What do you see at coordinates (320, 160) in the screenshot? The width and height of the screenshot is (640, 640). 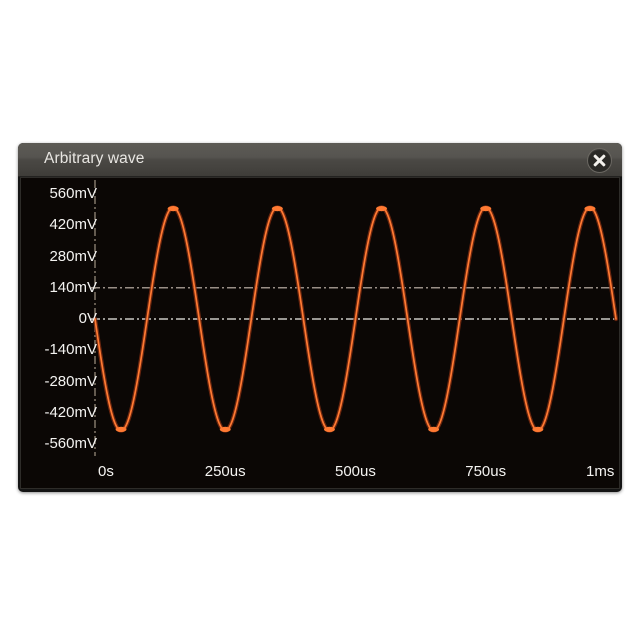 I see `window-titlebar: Arbitrary wave` at bounding box center [320, 160].